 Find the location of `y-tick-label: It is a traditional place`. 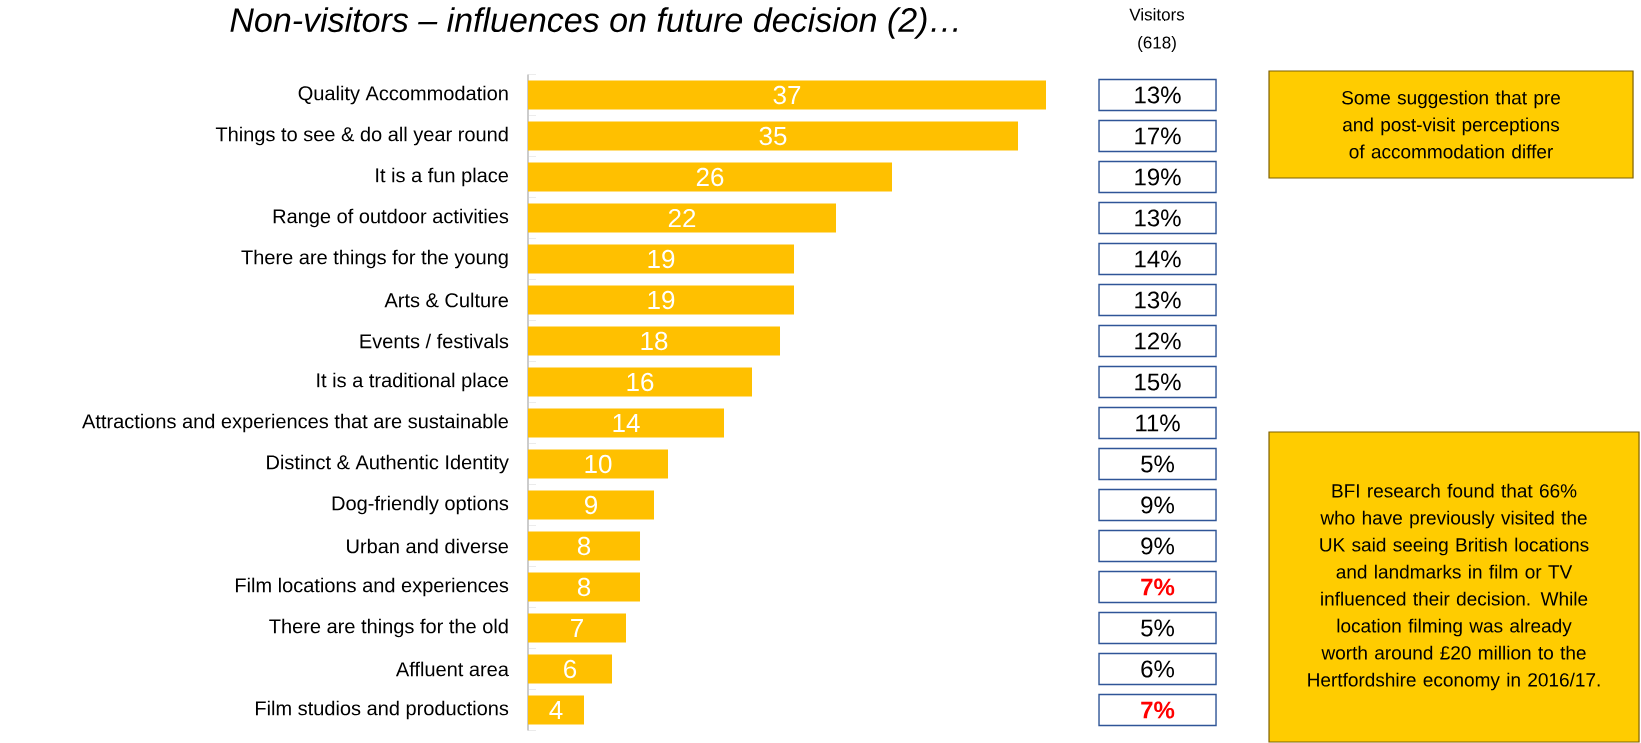

y-tick-label: It is a traditional place is located at coordinates (412, 382).